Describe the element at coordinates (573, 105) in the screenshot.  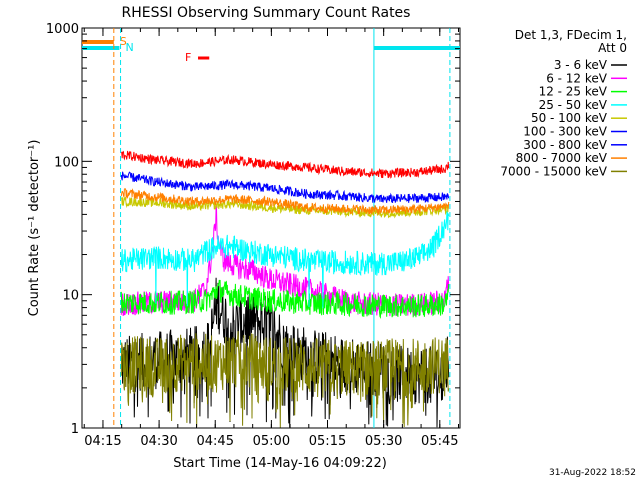
I see `legend-label: 25 - 50 keV` at that location.